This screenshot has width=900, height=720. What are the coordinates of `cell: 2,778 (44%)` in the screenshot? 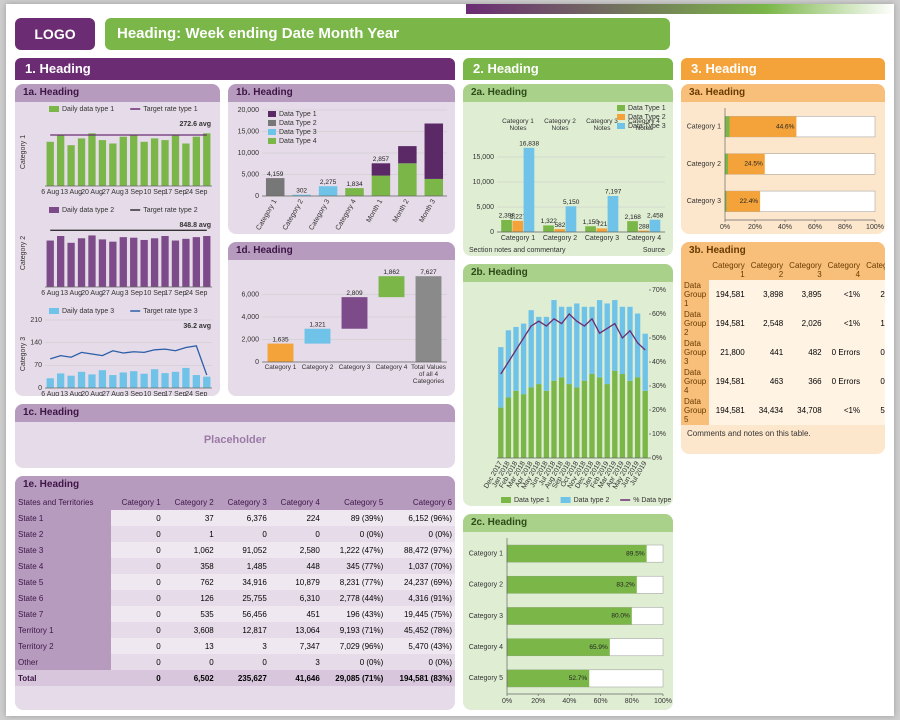 It's located at (361, 598).